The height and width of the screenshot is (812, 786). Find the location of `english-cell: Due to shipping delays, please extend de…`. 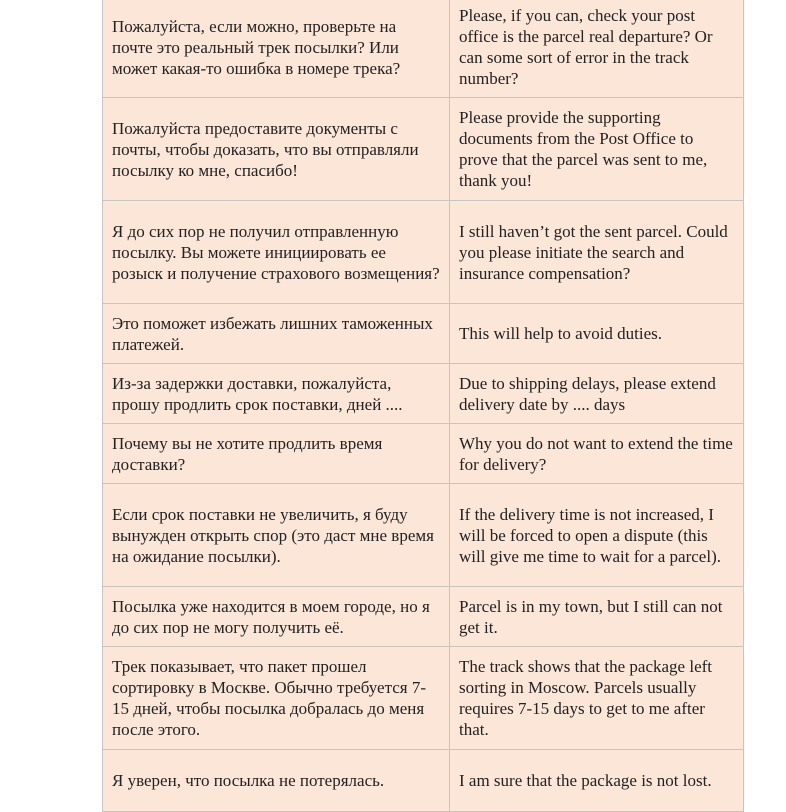

english-cell: Due to shipping delays, please extend de… is located at coordinates (596, 393).